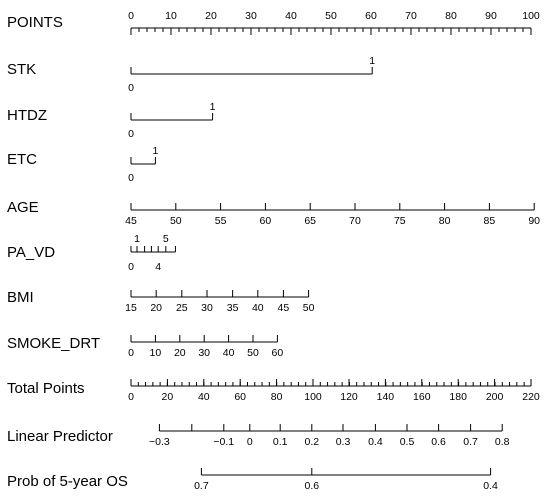 This screenshot has width=550, height=503. I want to click on tick-label-age: 45, so click(131, 221).